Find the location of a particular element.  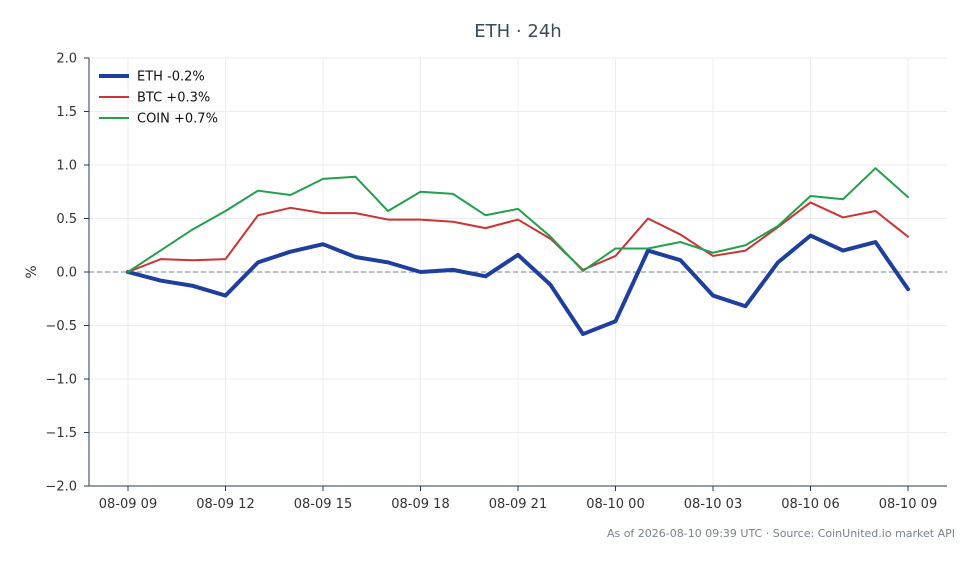

legend-label-1: ETH -0.2% is located at coordinates (171, 77).